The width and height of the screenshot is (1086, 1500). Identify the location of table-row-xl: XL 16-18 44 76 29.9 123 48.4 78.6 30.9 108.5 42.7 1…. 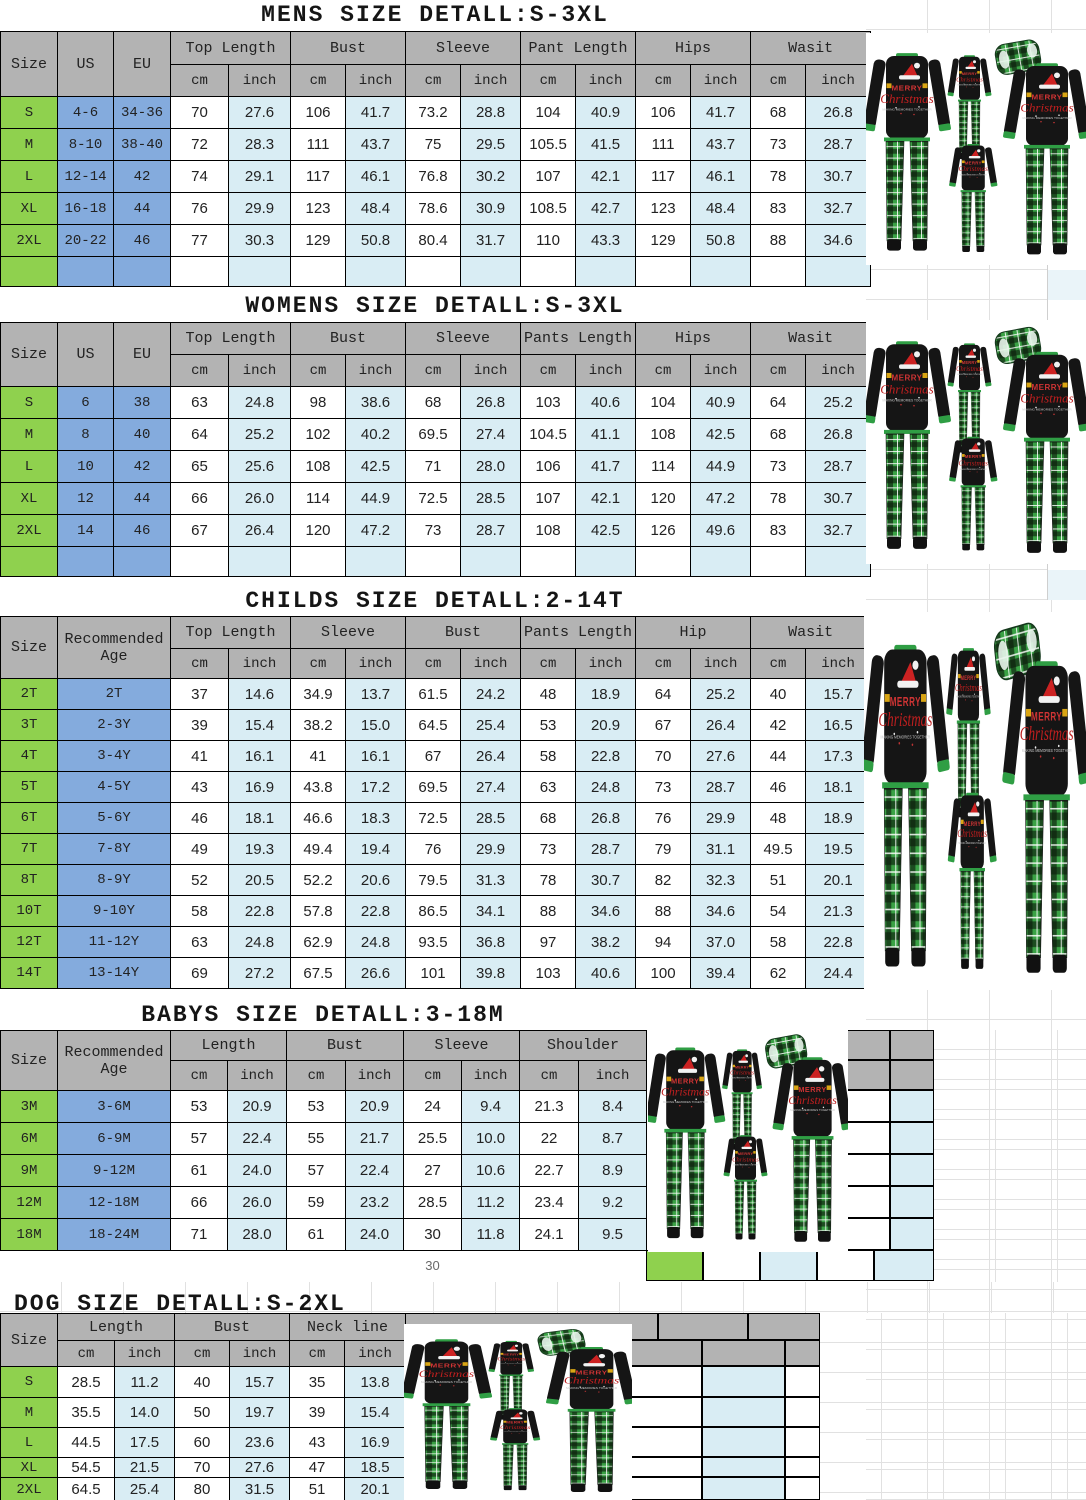
(436, 208).